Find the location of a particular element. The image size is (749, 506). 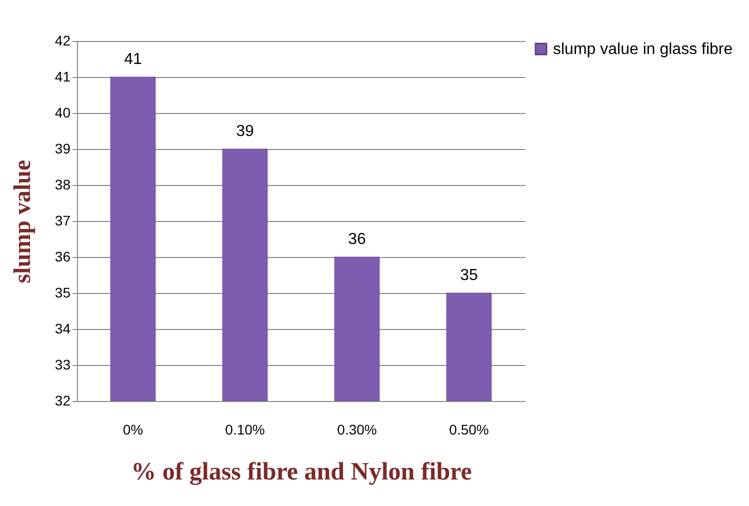

y-tick-label: 33 is located at coordinates (62, 364).